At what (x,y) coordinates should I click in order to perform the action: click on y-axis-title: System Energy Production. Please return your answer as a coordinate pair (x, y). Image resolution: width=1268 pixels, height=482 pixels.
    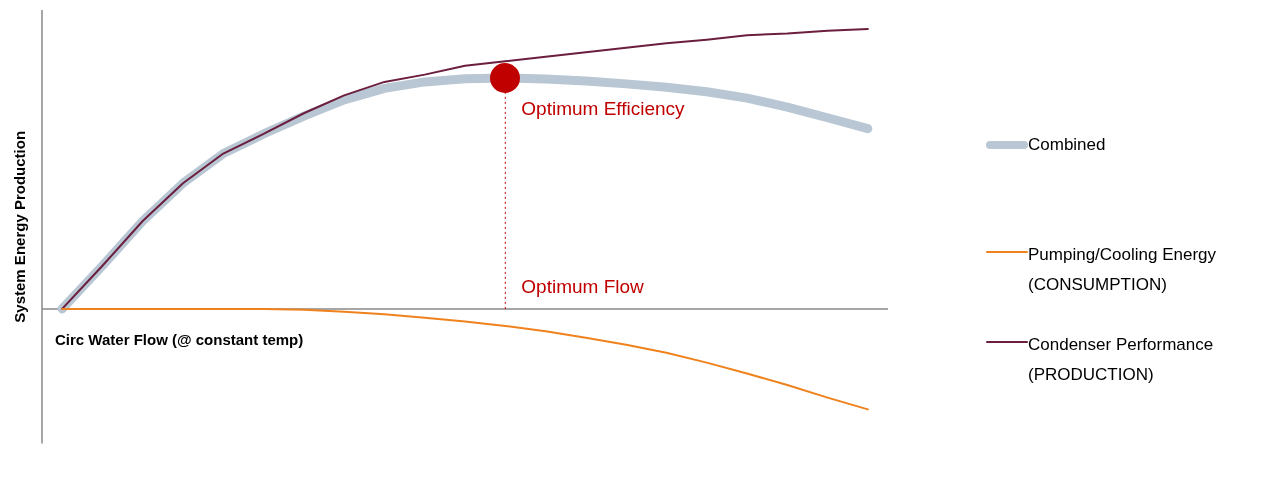
    Looking at the image, I should click on (20, 226).